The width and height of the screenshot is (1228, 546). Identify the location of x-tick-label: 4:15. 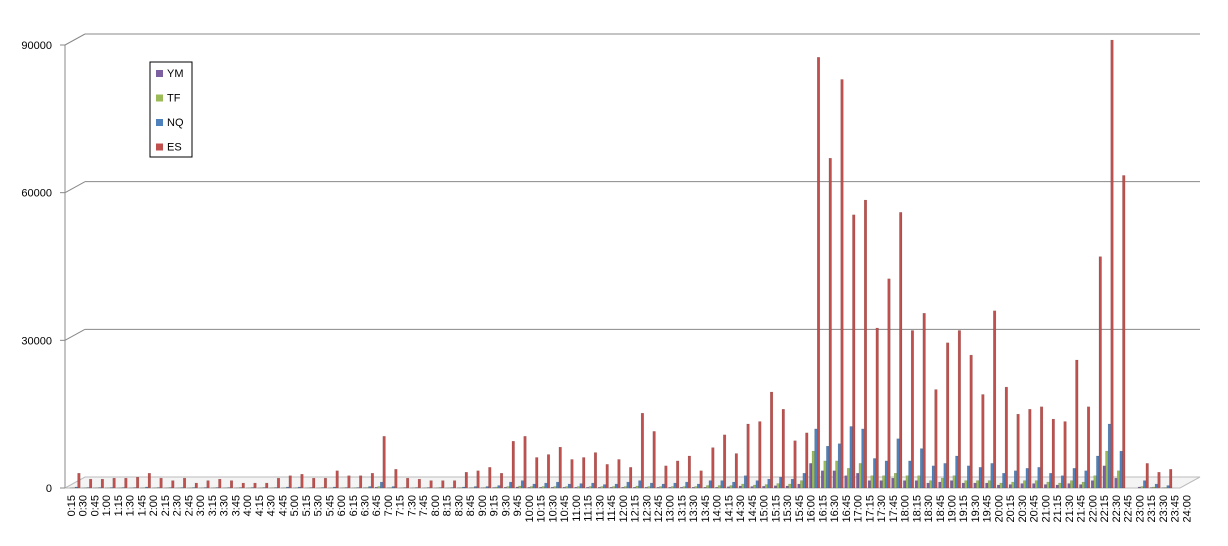
(260, 505).